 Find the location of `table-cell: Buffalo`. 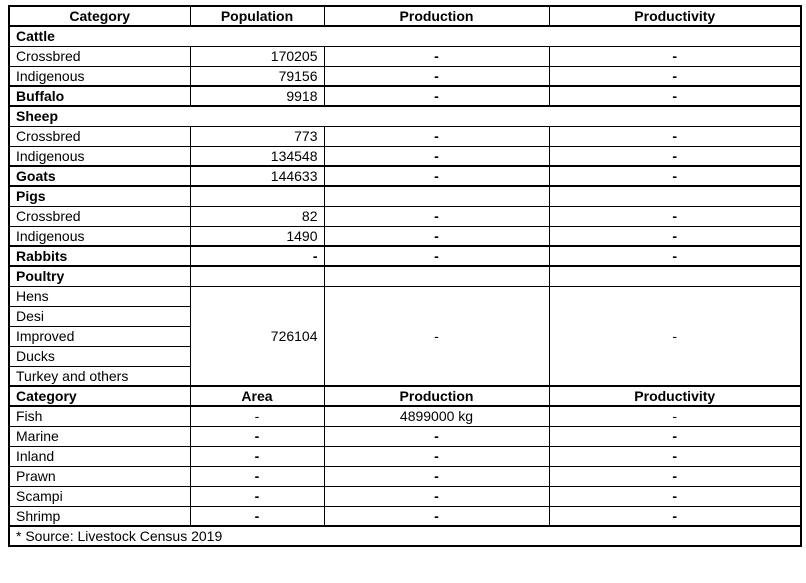

table-cell: Buffalo is located at coordinates (99, 96).